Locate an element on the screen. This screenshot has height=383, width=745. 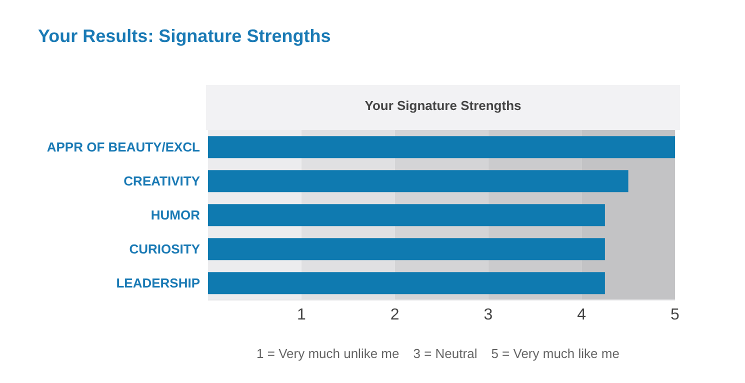
x-tick-label: 1 is located at coordinates (301, 315).